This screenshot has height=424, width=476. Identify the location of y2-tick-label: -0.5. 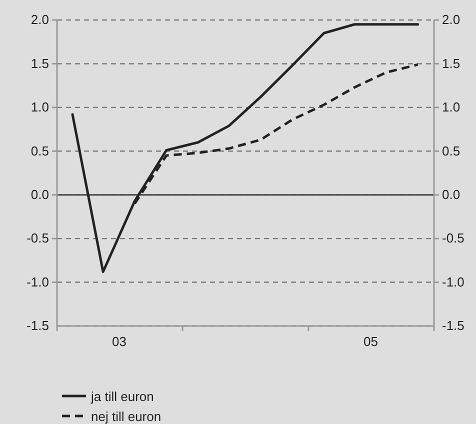
(453, 238).